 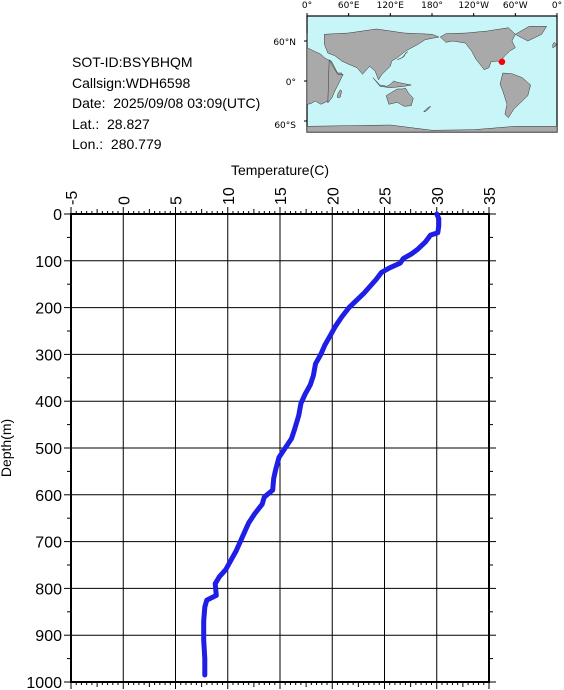 I want to click on x-tick-label: 20, so click(x=333, y=196).